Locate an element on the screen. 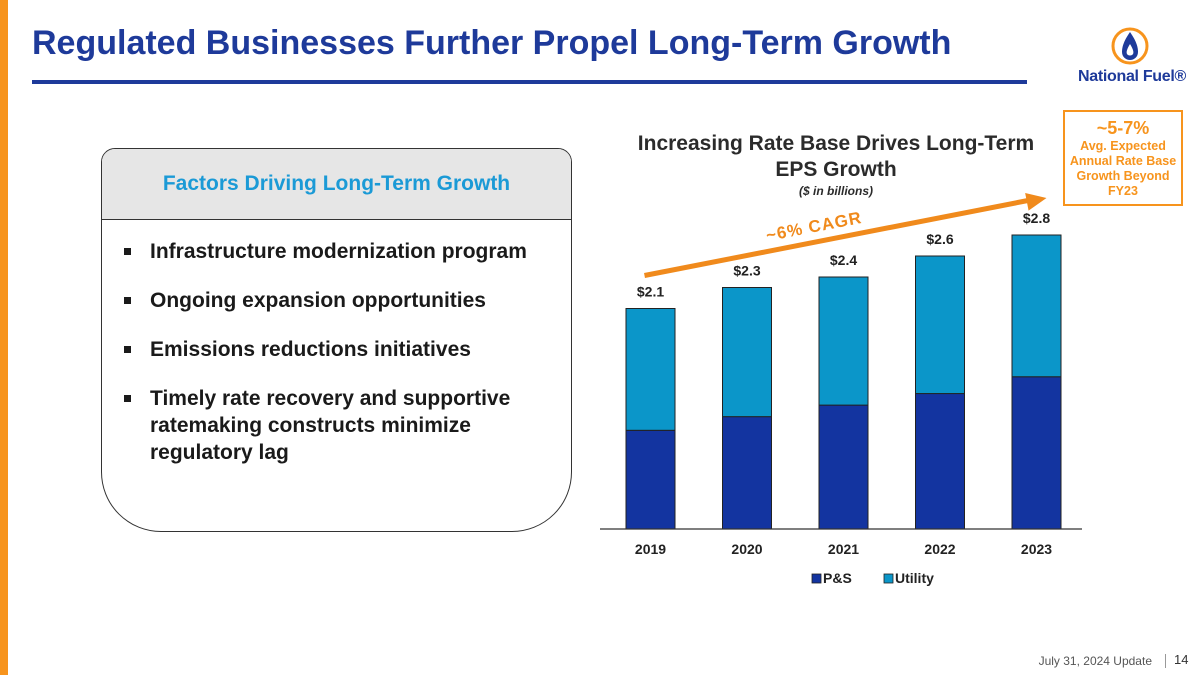 The width and height of the screenshot is (1200, 675). bar-ps-2019 is located at coordinates (650, 479).